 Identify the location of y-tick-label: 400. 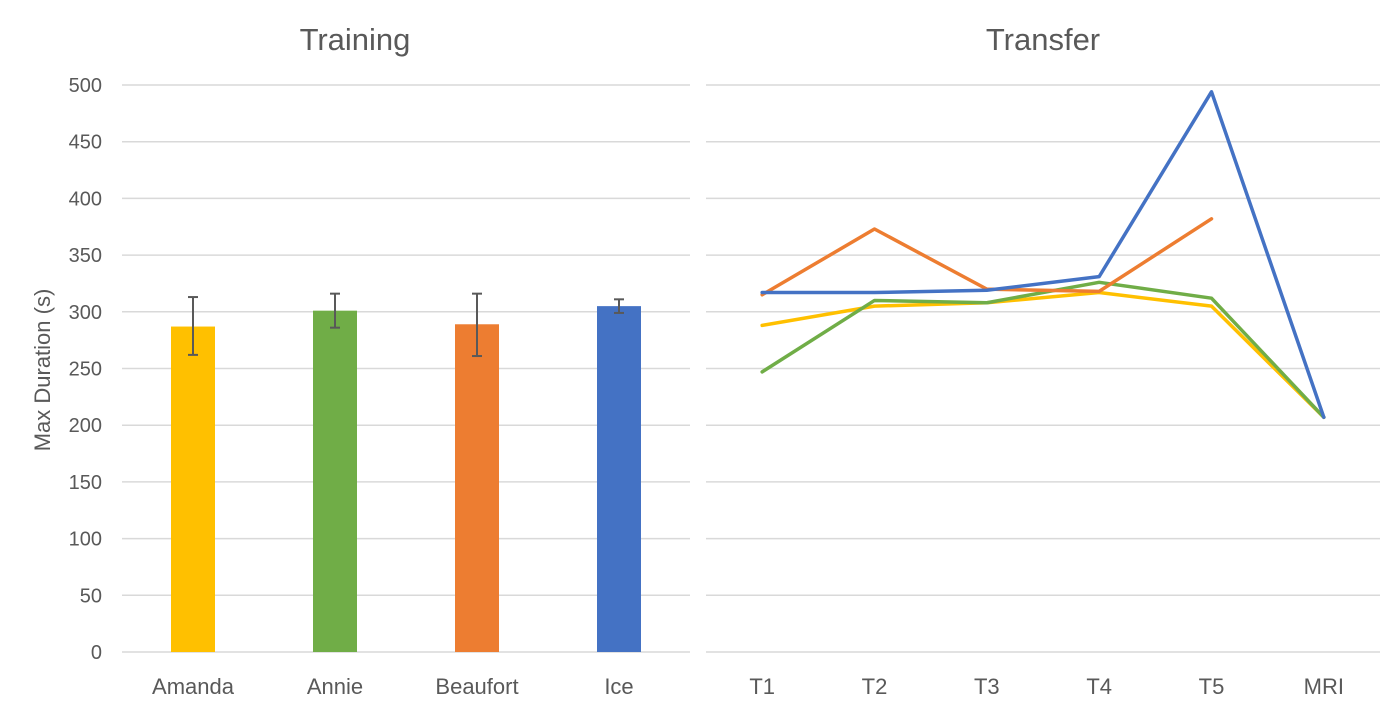
(85, 199).